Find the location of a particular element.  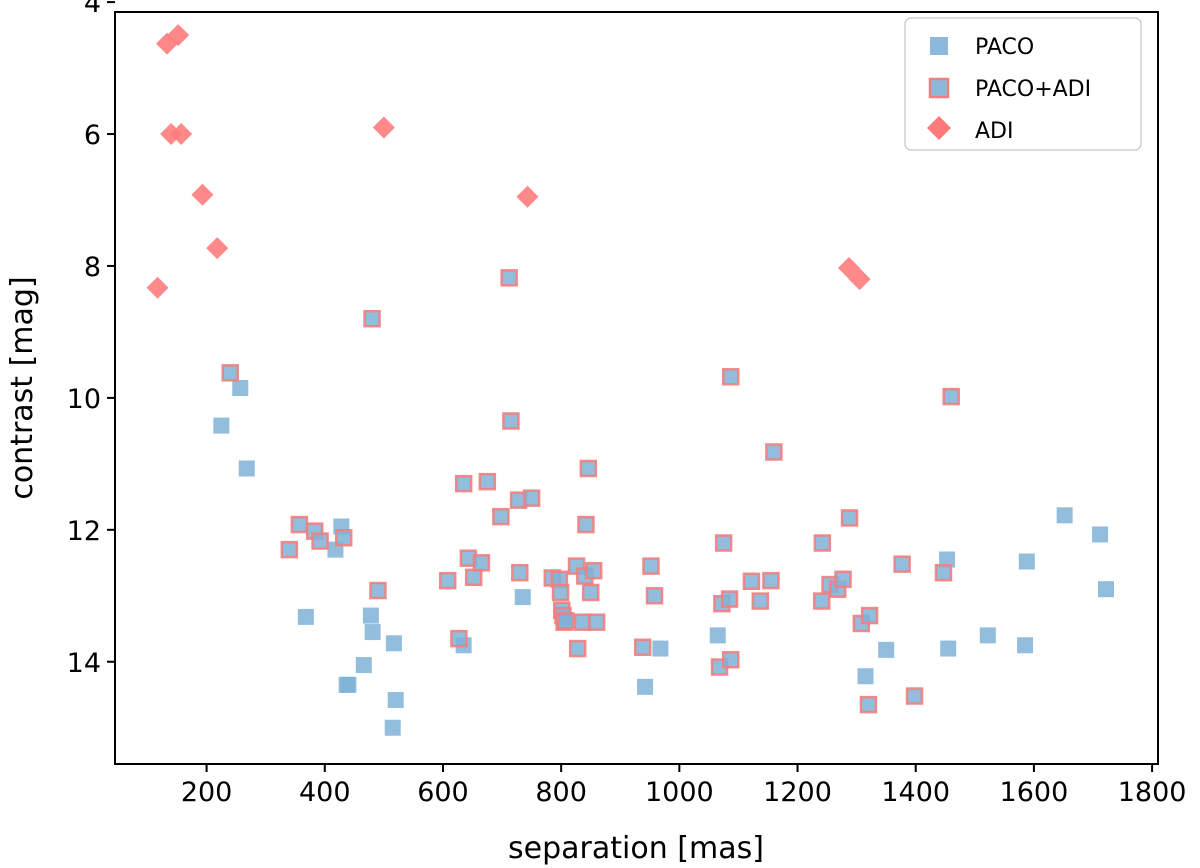

y-tick-label: 4 is located at coordinates (92, 9).